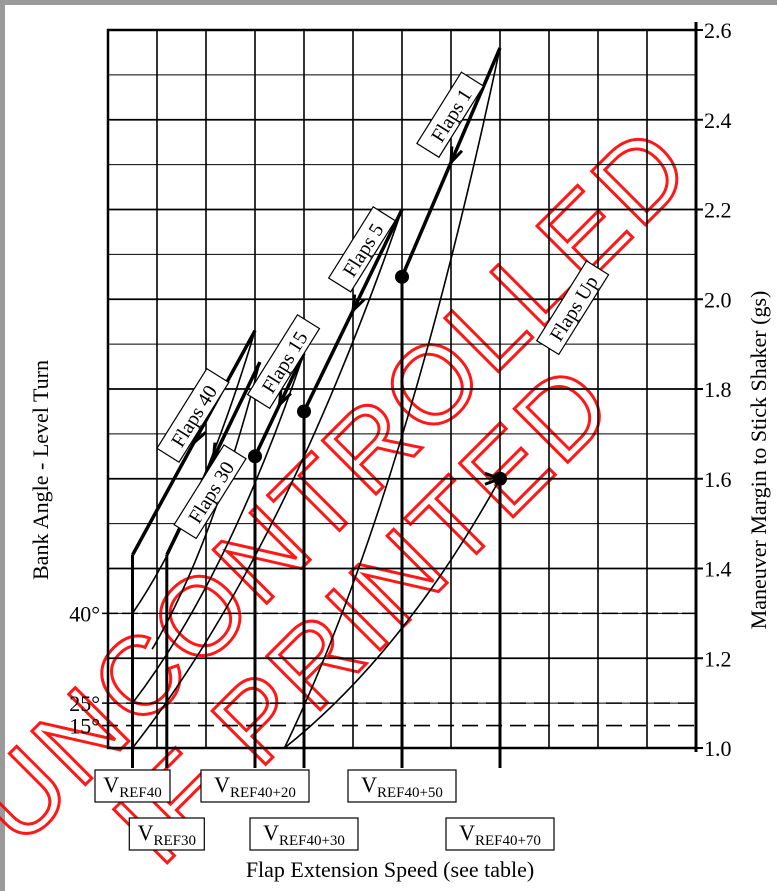 This screenshot has height=891, width=777. I want to click on right-axis-tick-label: 1.6, so click(718, 479).